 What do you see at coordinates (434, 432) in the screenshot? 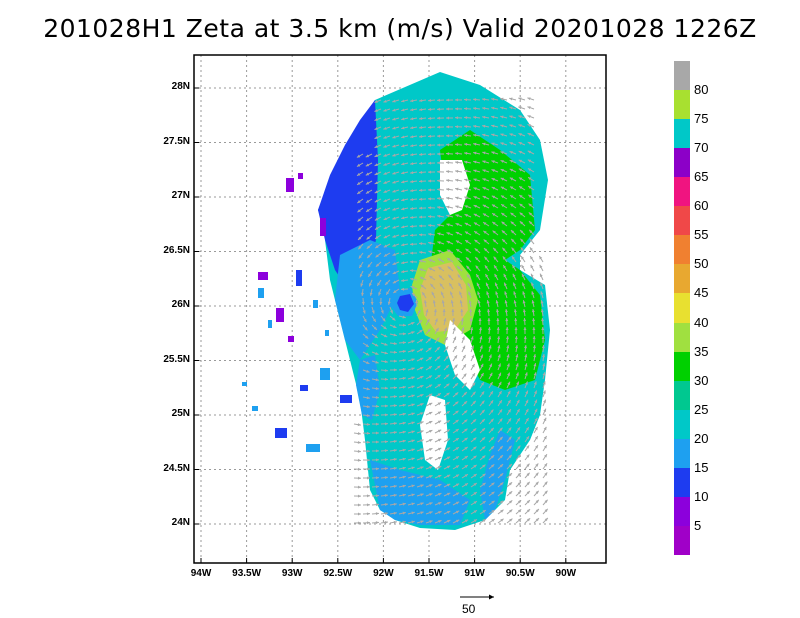
I see `field-gap-south` at bounding box center [434, 432].